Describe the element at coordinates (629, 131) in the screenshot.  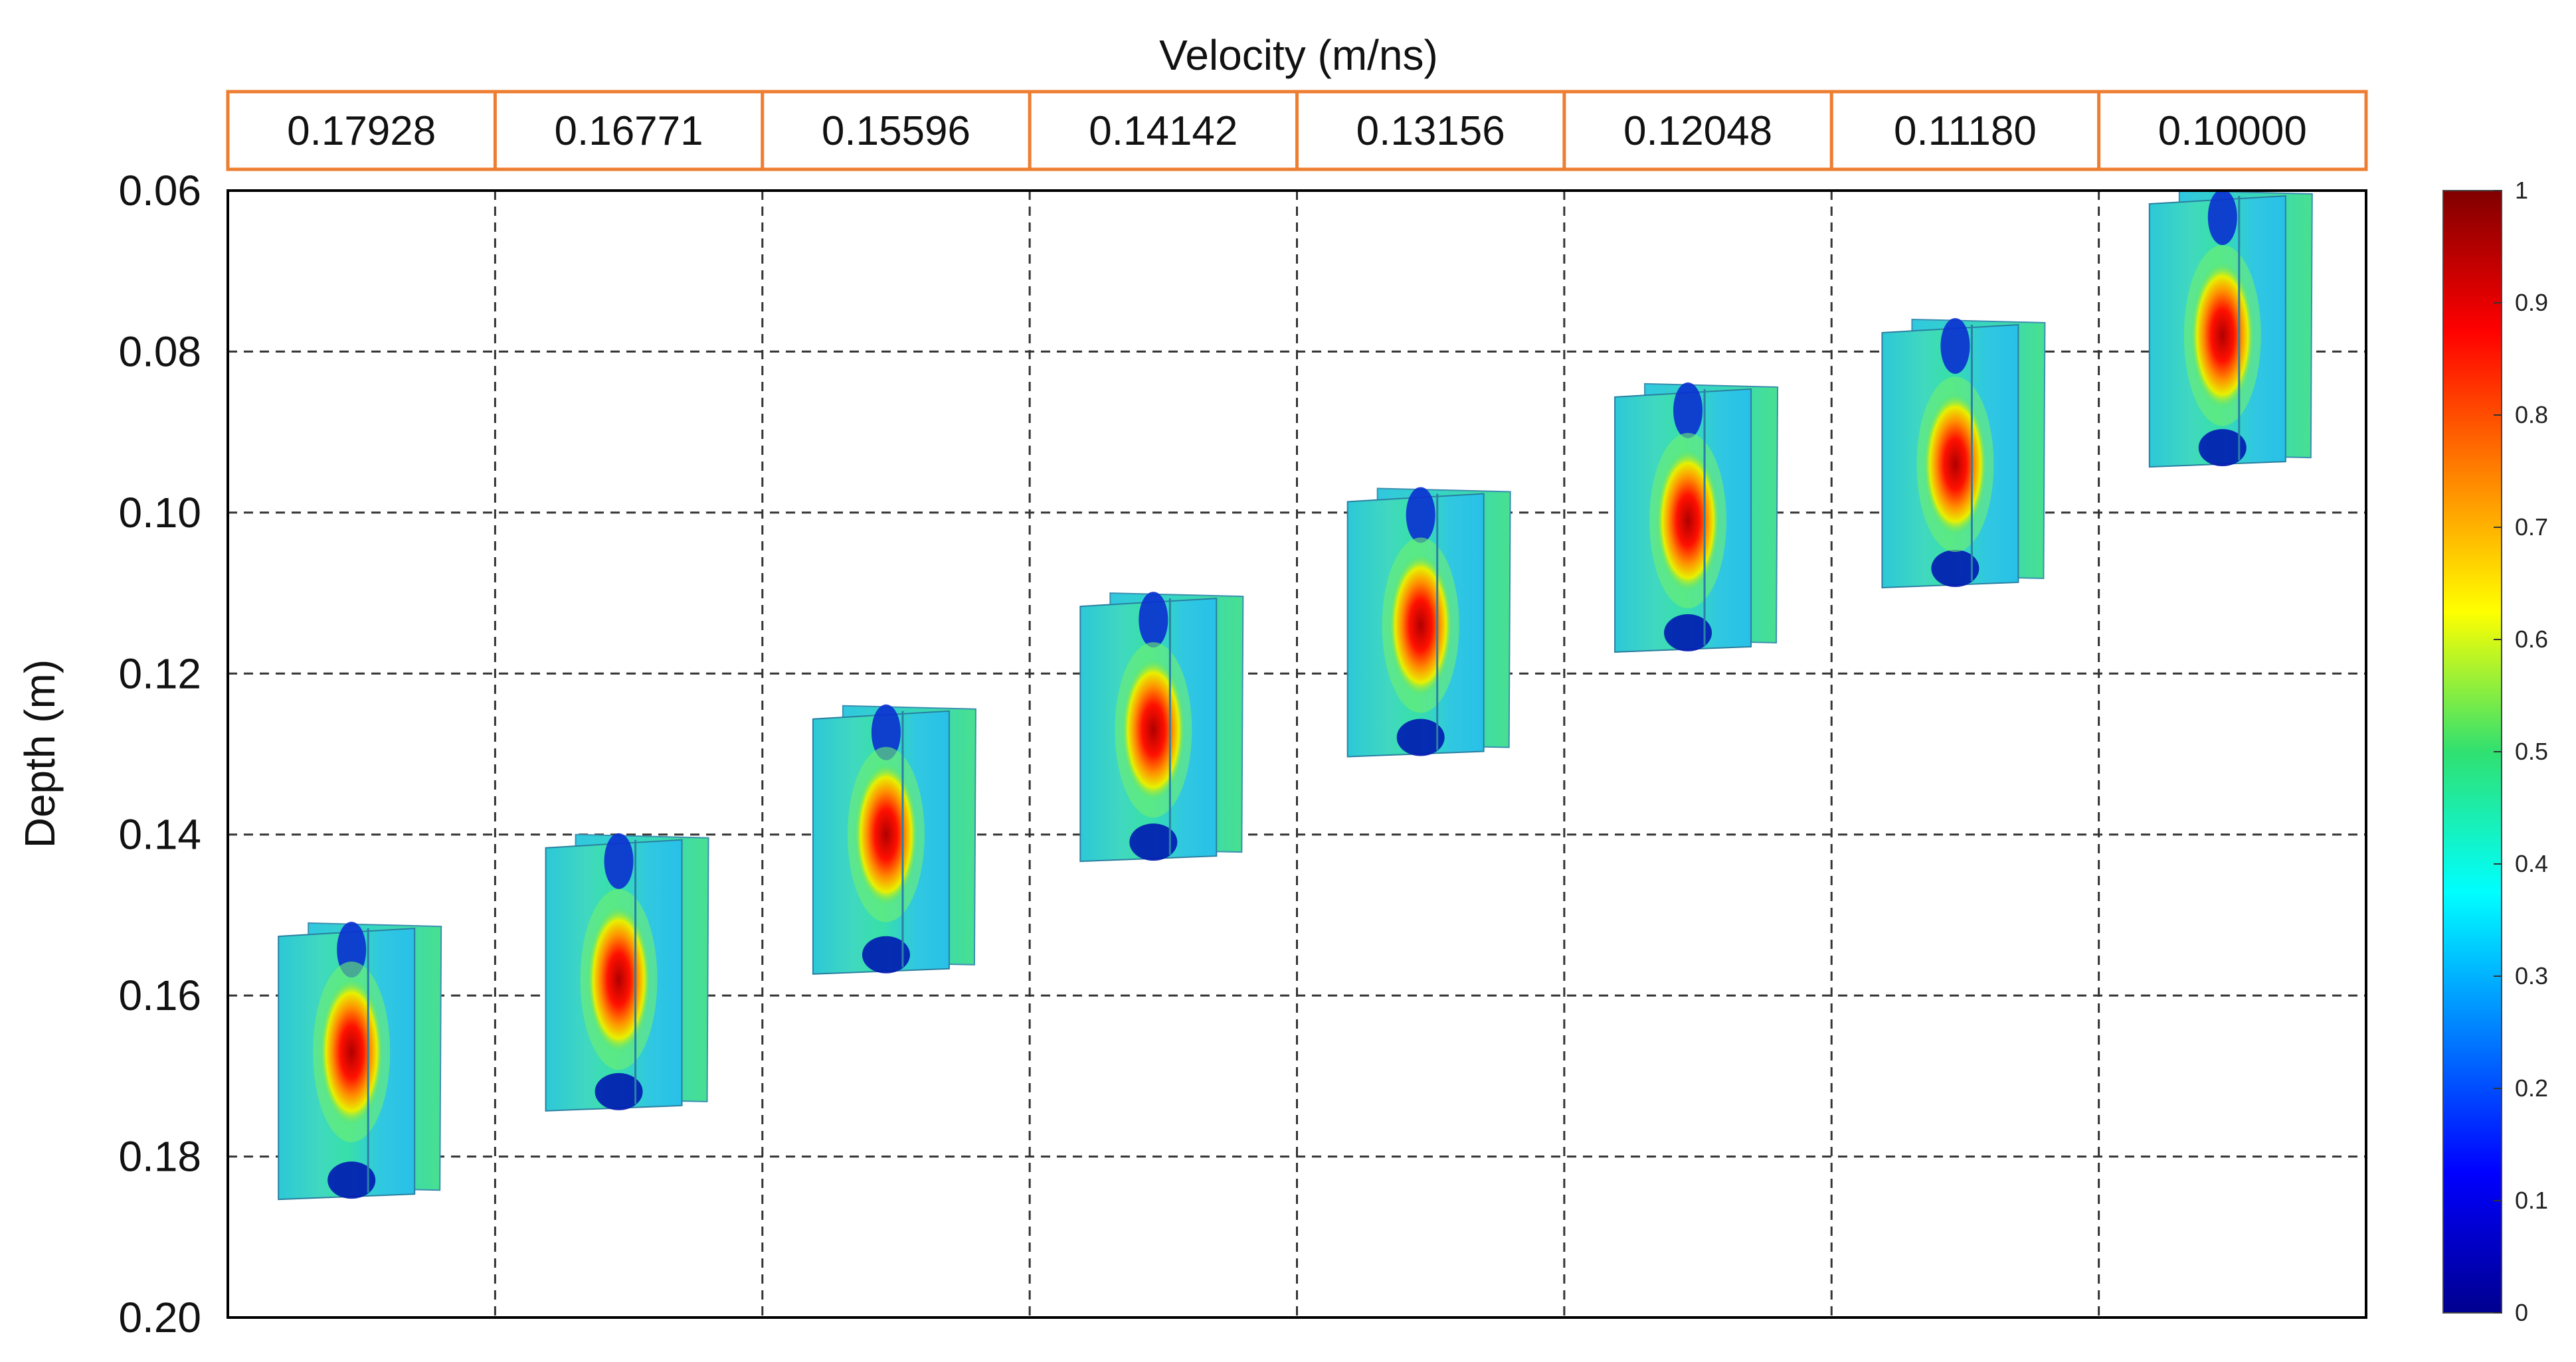
I see `velocity-label: 0.16771` at that location.